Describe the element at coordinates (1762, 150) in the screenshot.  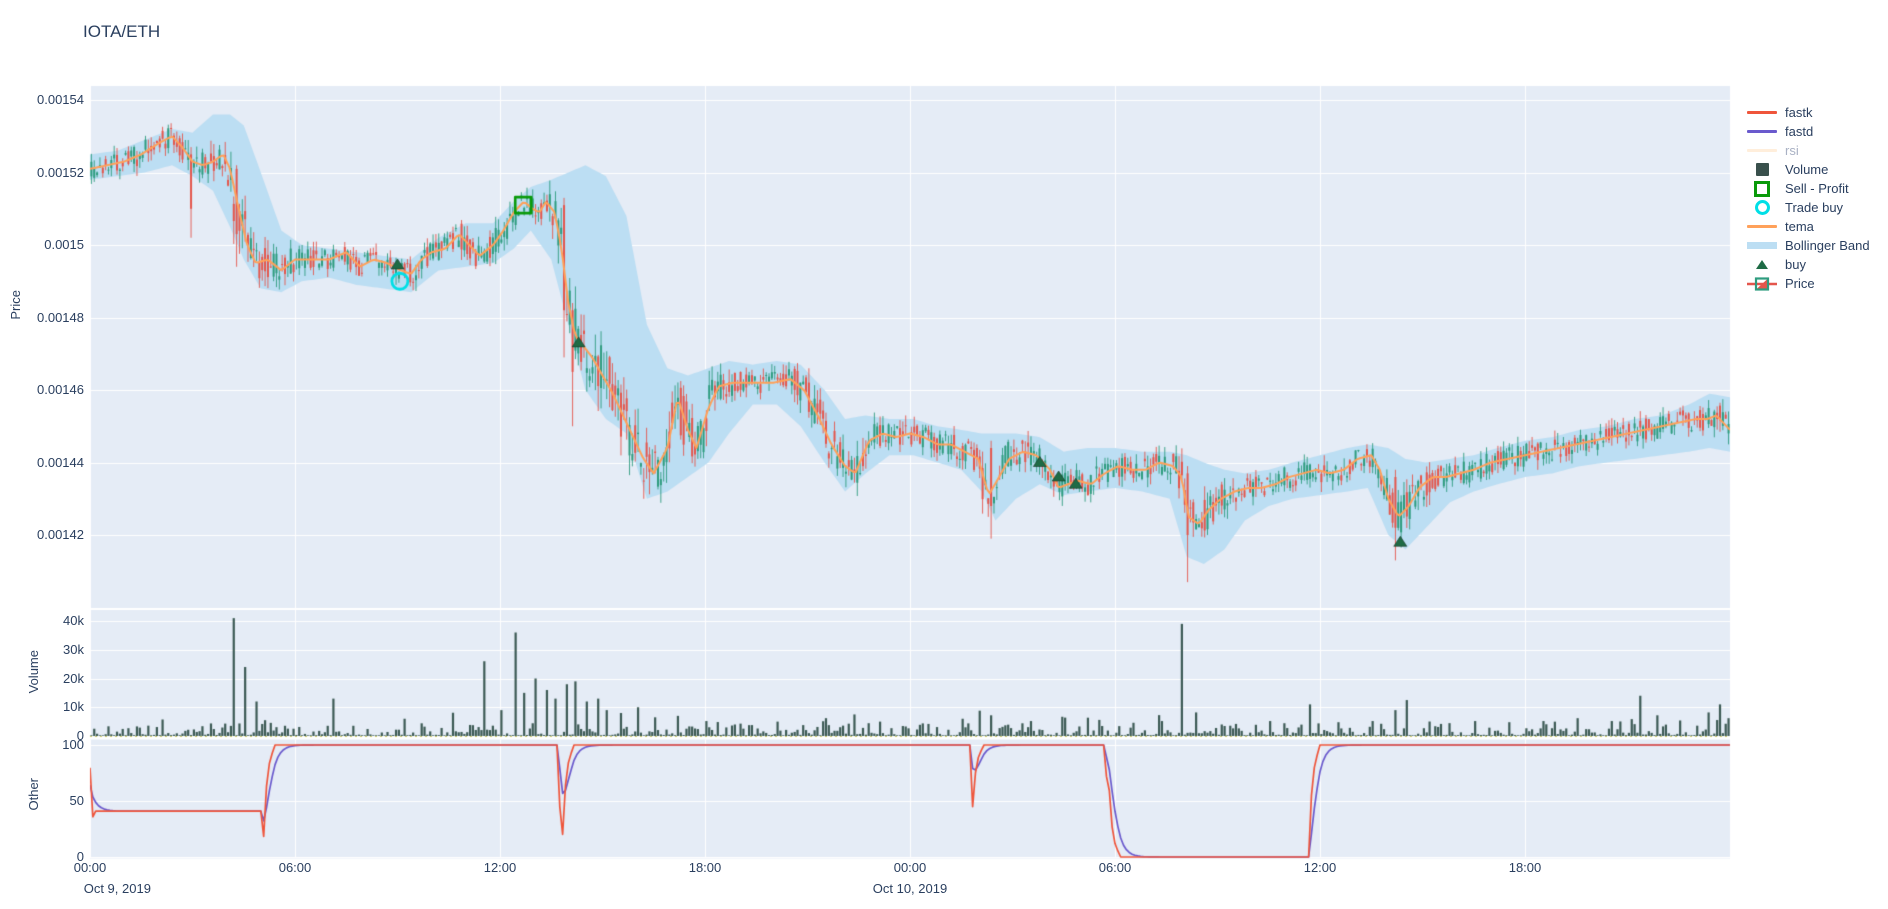
I see `legend-swatch-rsi` at that location.